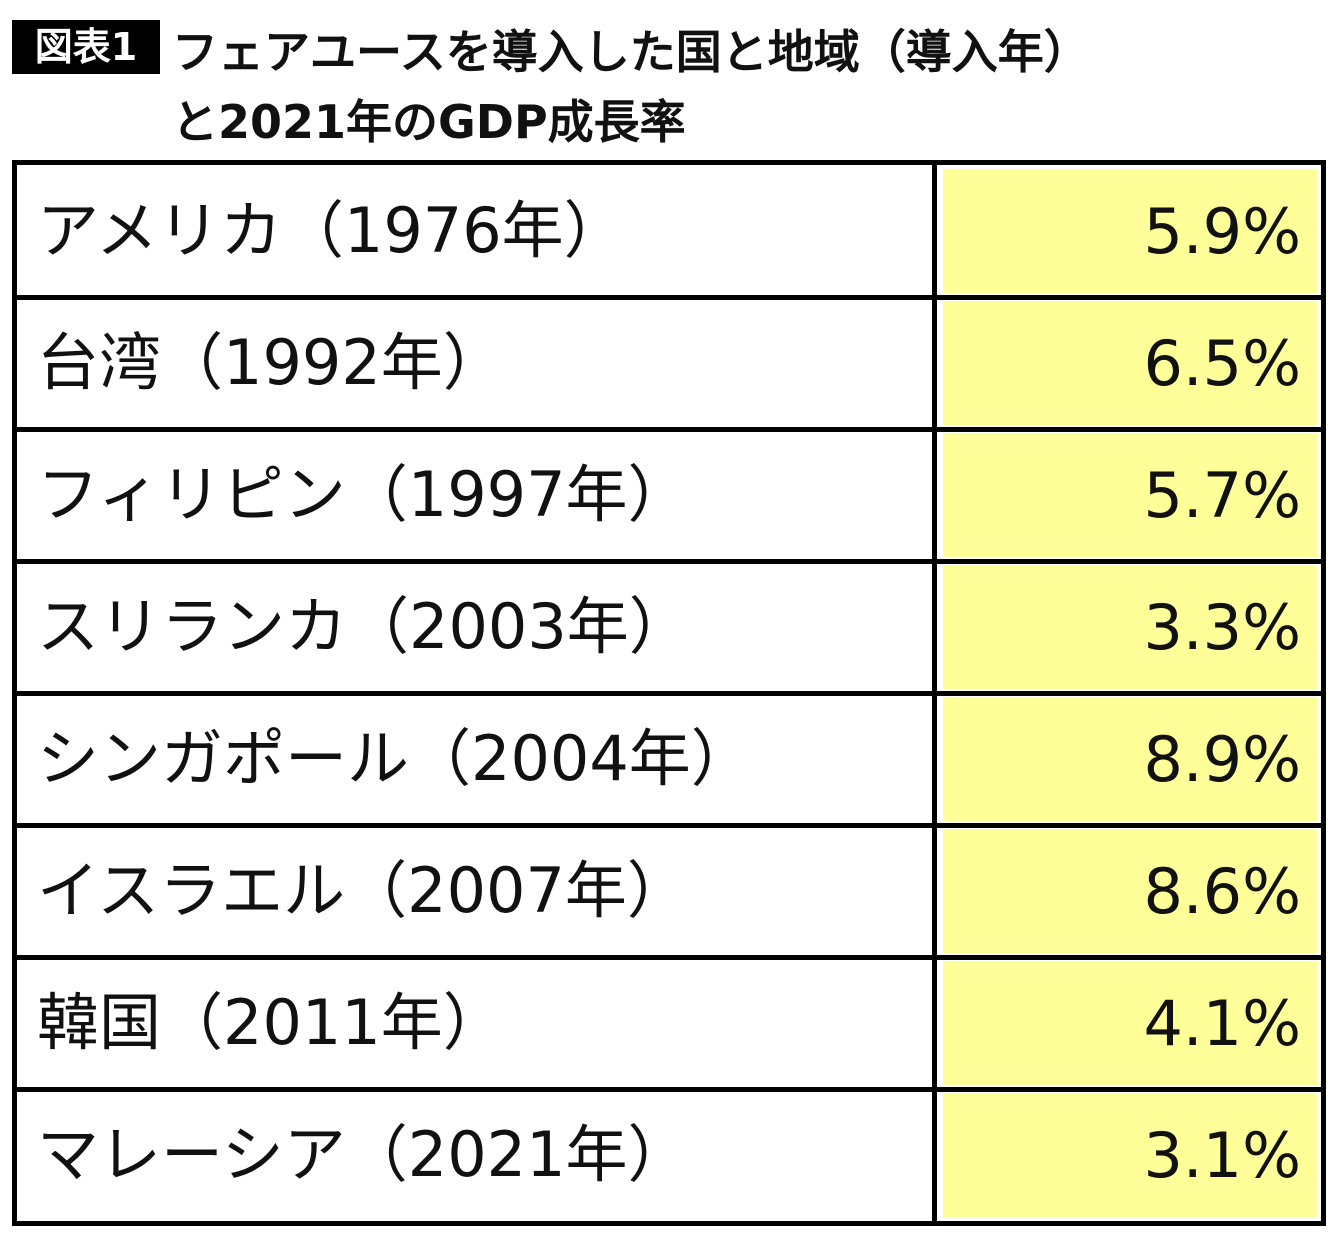  I want to click on country-cell: アメリカ（1976年）, so click(477, 231).